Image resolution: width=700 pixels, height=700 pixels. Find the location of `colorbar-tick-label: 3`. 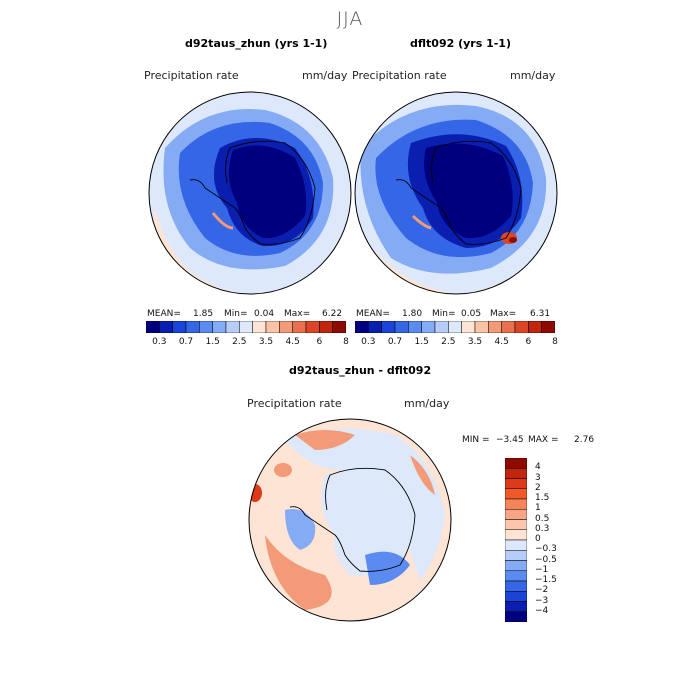

colorbar-tick-label: 3 is located at coordinates (538, 477).